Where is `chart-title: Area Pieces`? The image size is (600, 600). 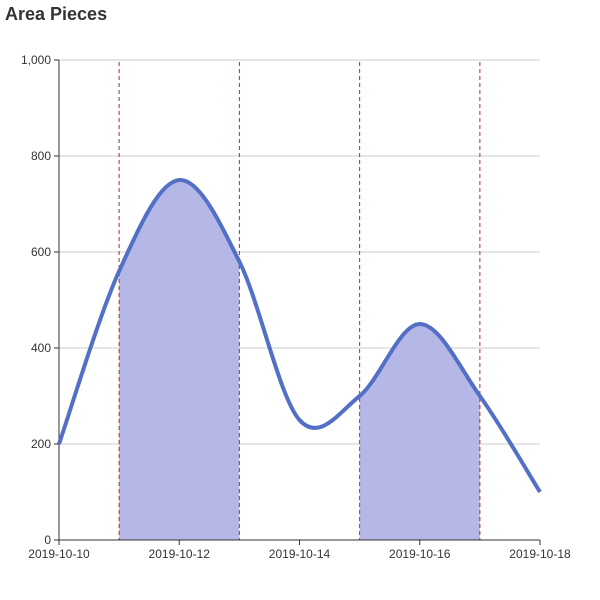 chart-title: Area Pieces is located at coordinates (56, 14).